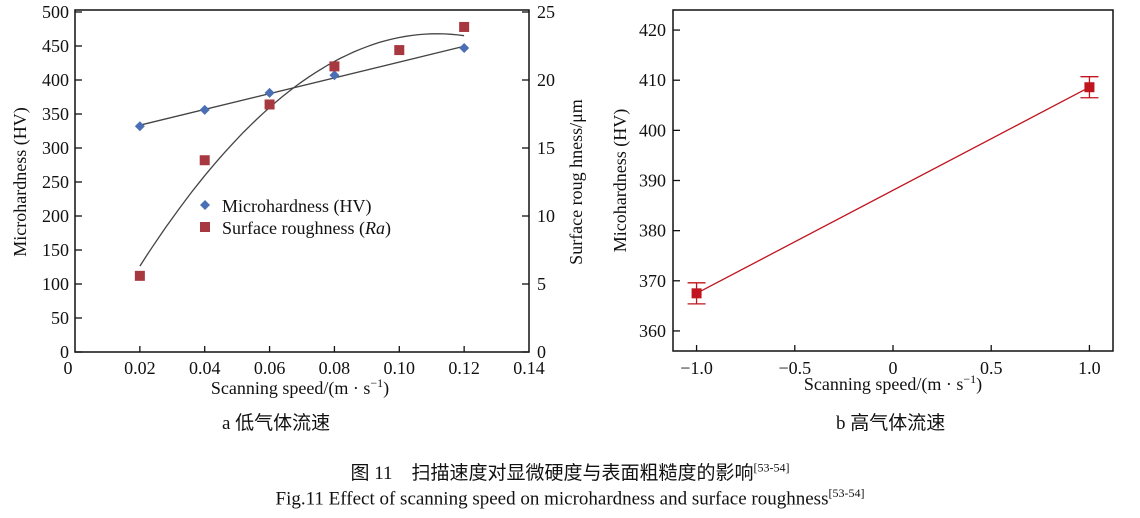 Image resolution: width=1140 pixels, height=518 pixels. Describe the element at coordinates (652, 181) in the screenshot. I see `y-tick-label-b: 390` at that location.